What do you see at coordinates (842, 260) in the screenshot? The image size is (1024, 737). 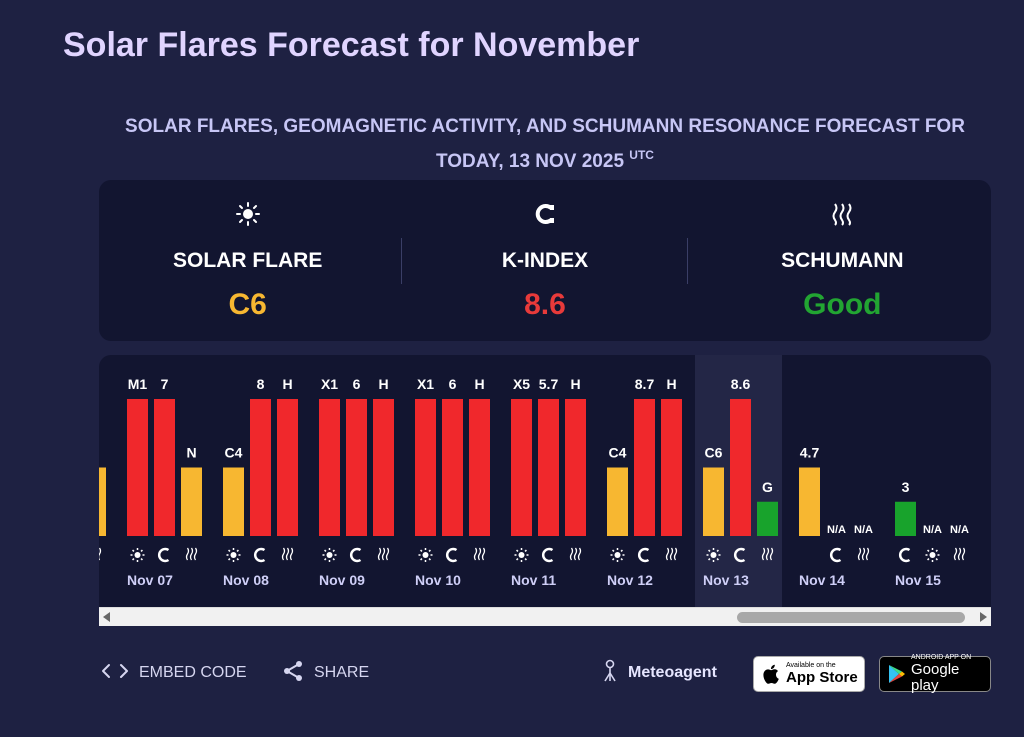 I see `summary-label: SCHUMANN` at bounding box center [842, 260].